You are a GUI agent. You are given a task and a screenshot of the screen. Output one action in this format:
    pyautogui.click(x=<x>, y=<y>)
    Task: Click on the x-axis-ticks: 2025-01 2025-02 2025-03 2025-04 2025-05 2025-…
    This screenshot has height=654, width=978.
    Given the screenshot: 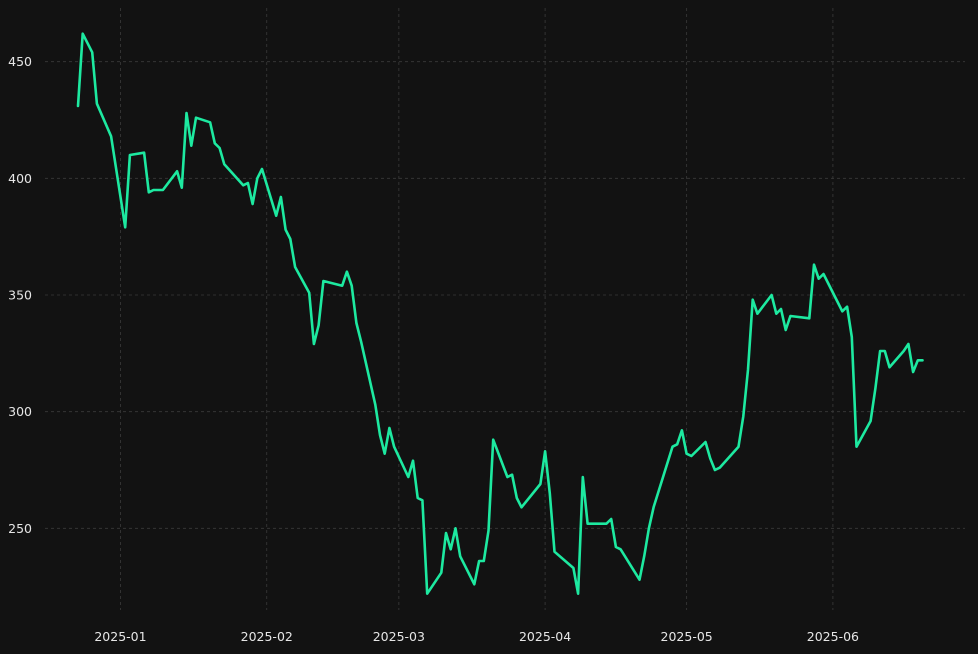 What is the action you would take?
    pyautogui.click(x=476, y=636)
    